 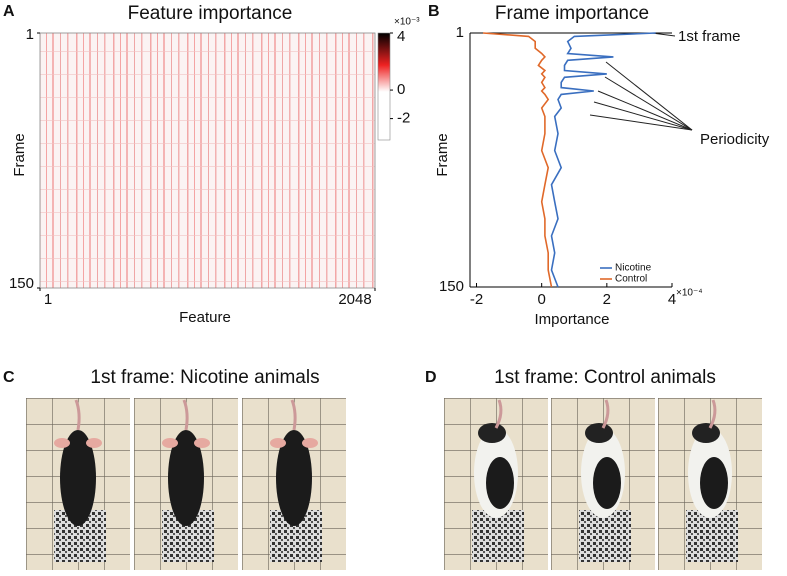 I want to click on colorbar-tick-label: 4, so click(x=401, y=36).